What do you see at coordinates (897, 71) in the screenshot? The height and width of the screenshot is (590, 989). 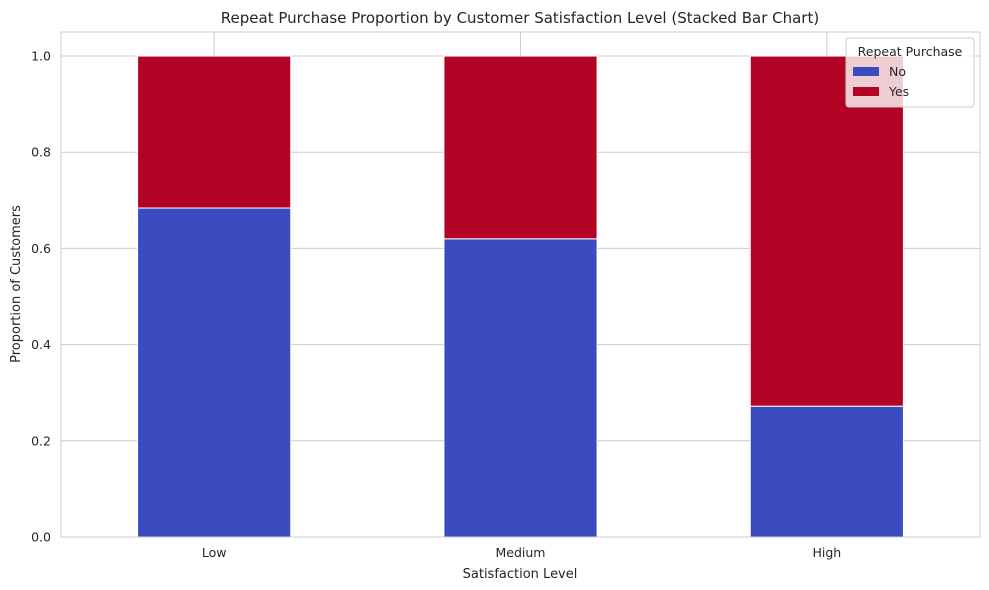 I see `legend-label-no: No` at bounding box center [897, 71].